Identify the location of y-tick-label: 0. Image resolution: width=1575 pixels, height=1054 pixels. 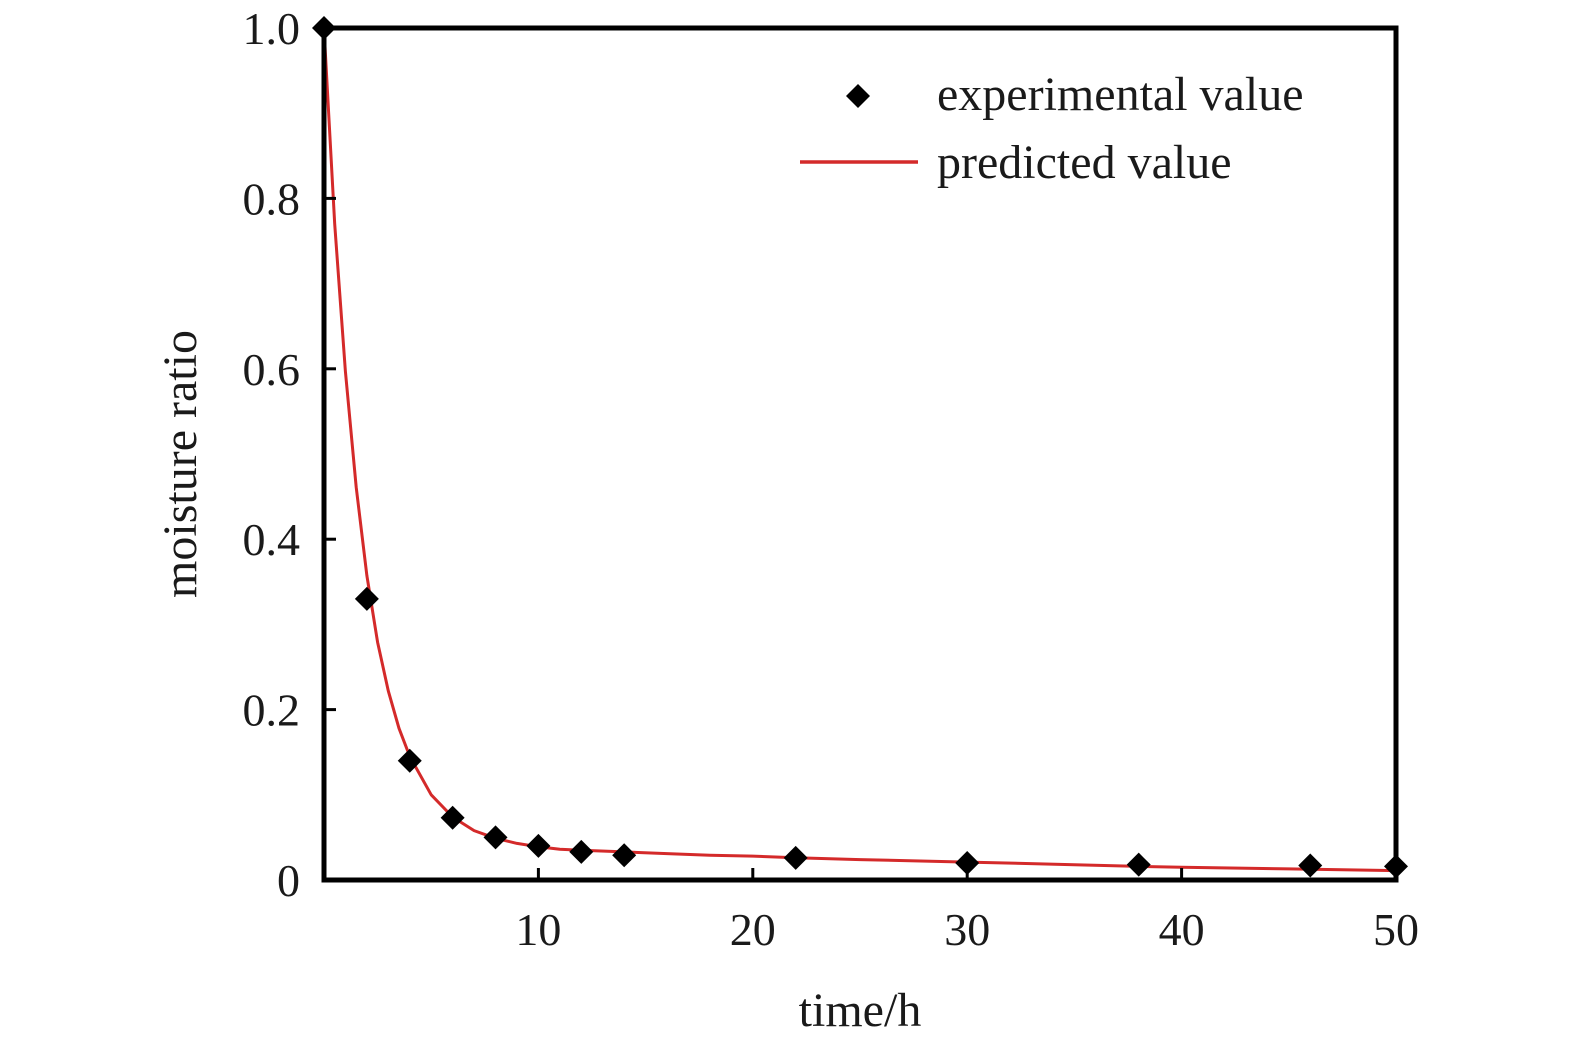
(288, 880).